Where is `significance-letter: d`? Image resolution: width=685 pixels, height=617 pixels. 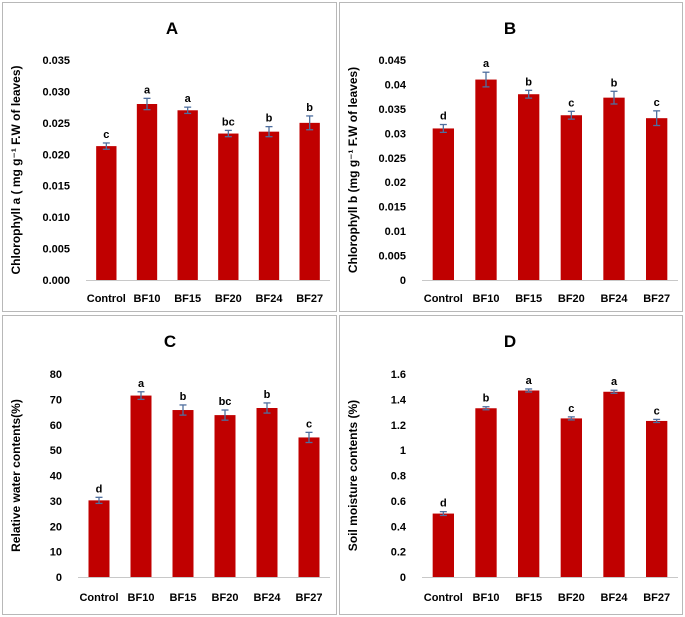 significance-letter: d is located at coordinates (99, 489).